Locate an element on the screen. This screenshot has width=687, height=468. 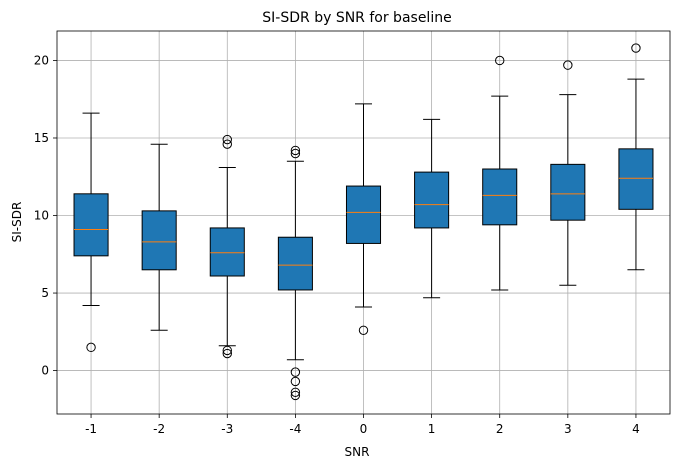
x-tick-label: -2 is located at coordinates (159, 429).